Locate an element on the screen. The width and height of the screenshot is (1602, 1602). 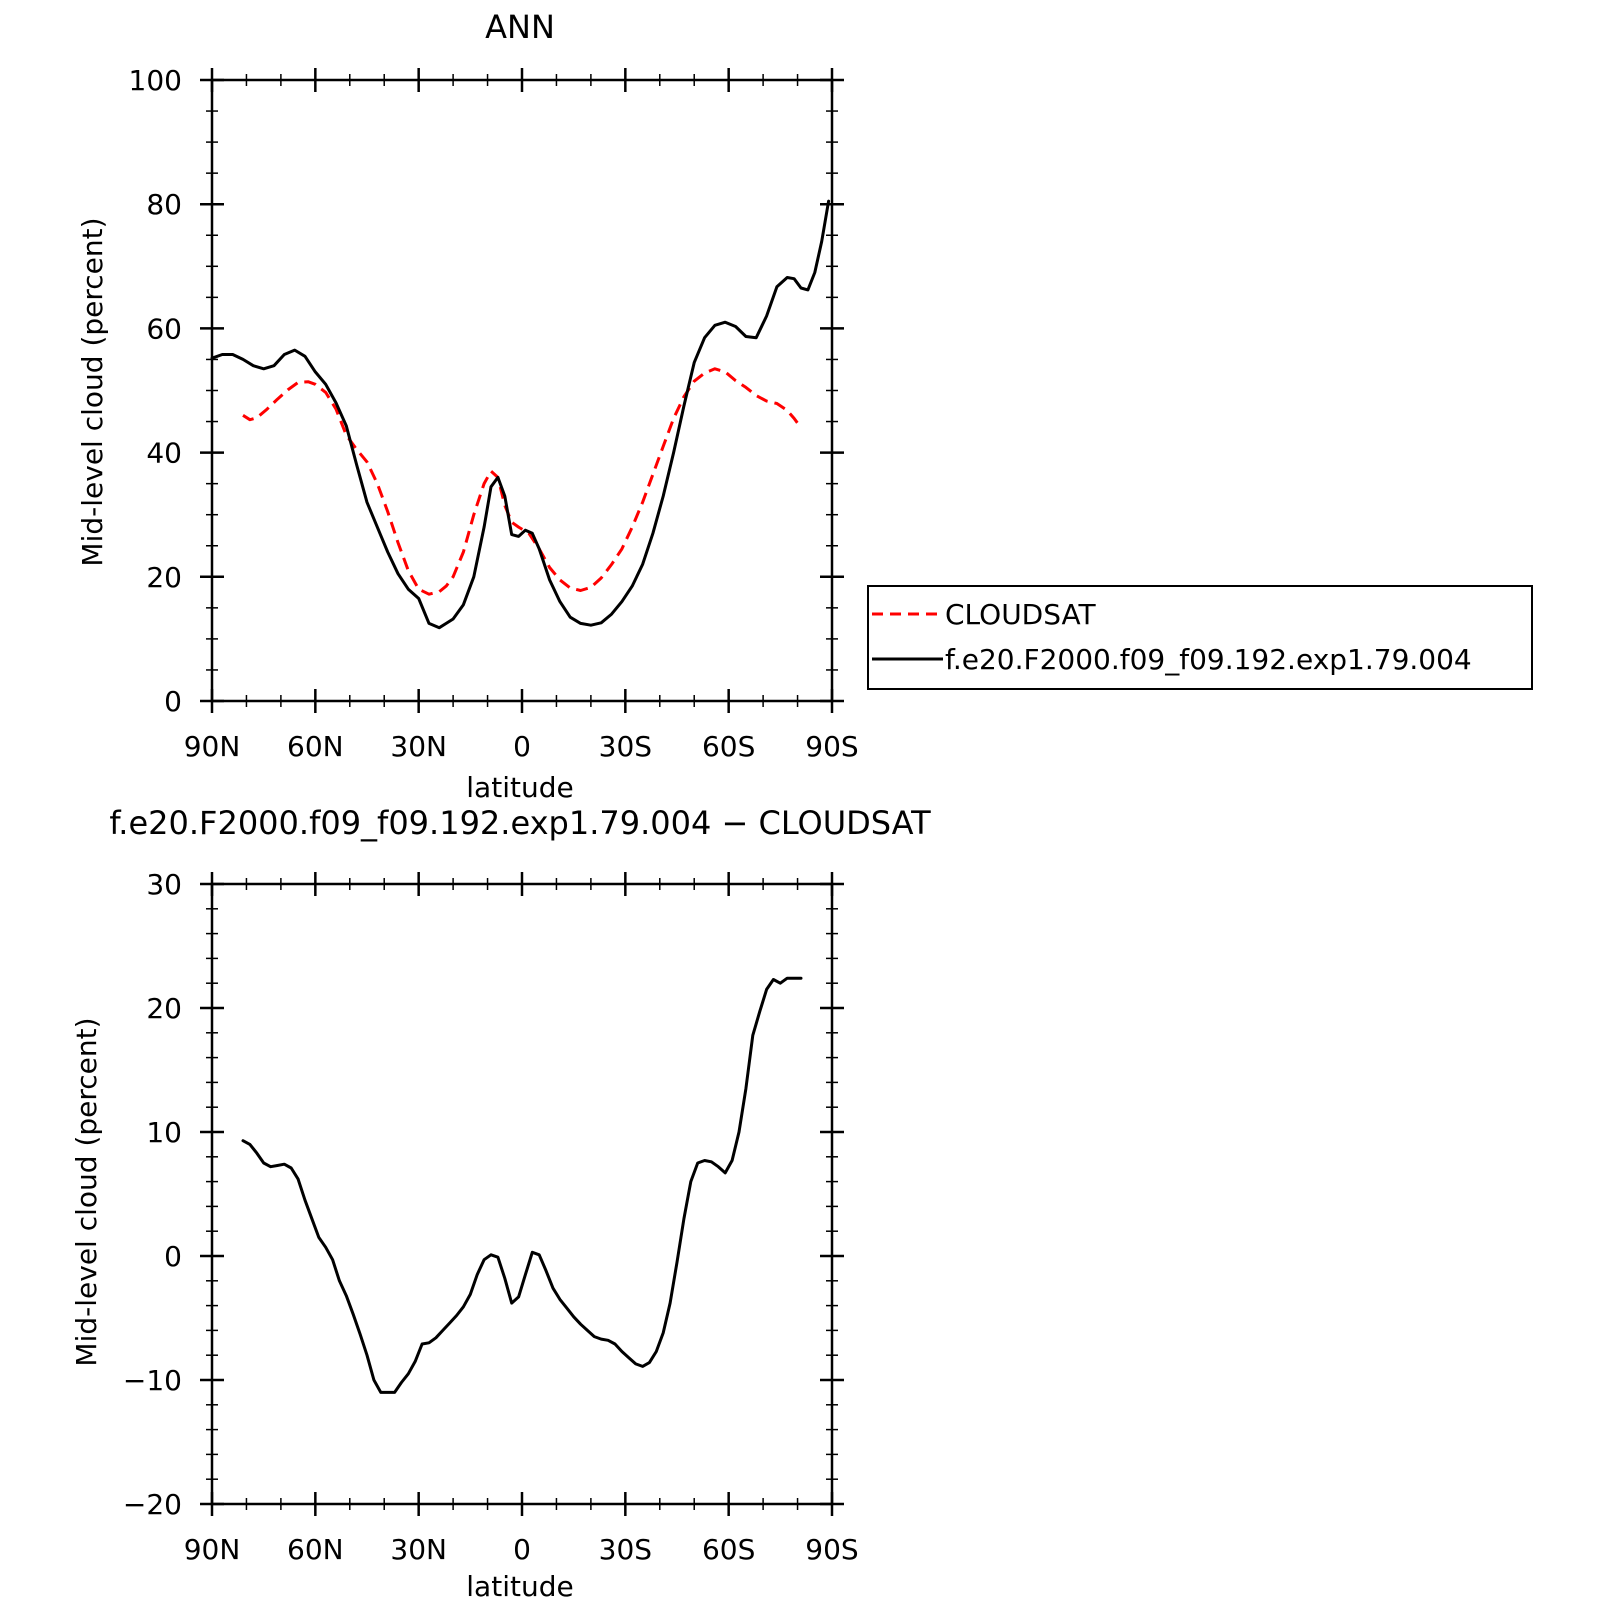
top-x-tick-label: 30N is located at coordinates (418, 746).